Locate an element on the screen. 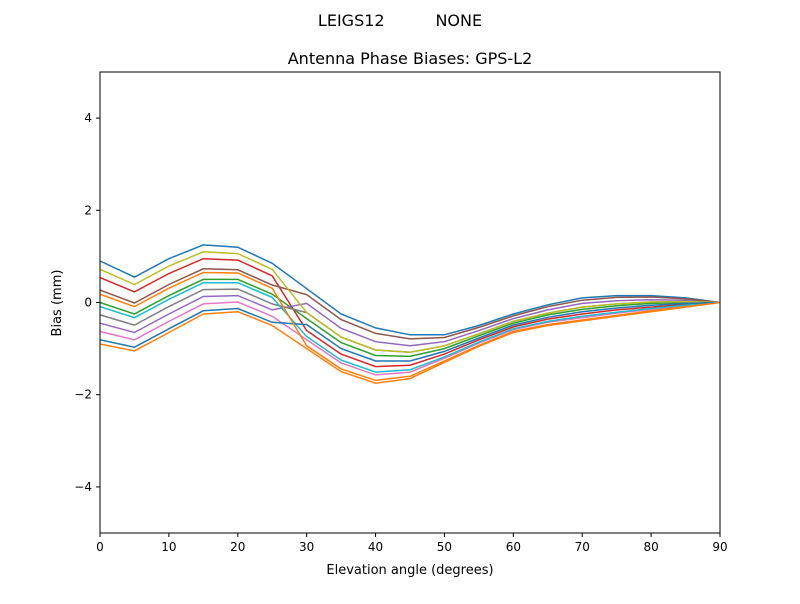  x-tick-label: 20 is located at coordinates (237, 547).